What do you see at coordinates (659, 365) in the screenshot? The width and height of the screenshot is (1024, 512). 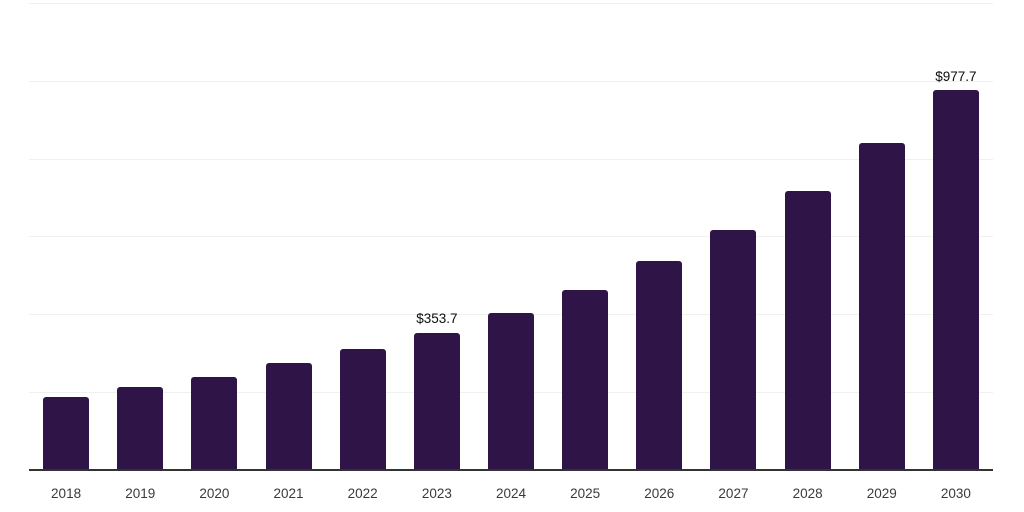 I see `bar-2026` at bounding box center [659, 365].